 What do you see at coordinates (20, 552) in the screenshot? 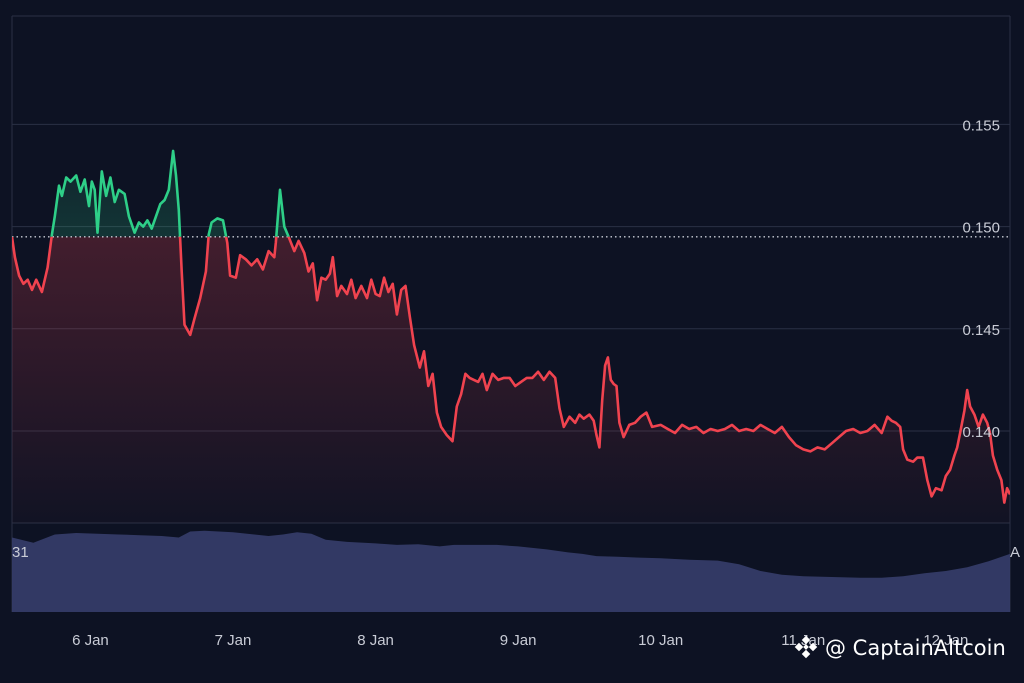
I see `volume-left-label: 31` at bounding box center [20, 552].